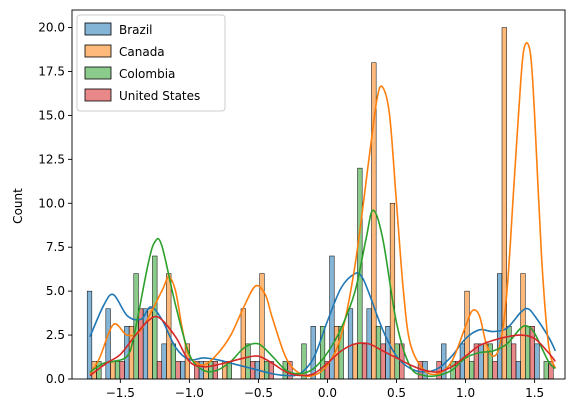  What do you see at coordinates (465, 393) in the screenshot?
I see `x-tick-label: 1.0` at bounding box center [465, 393].